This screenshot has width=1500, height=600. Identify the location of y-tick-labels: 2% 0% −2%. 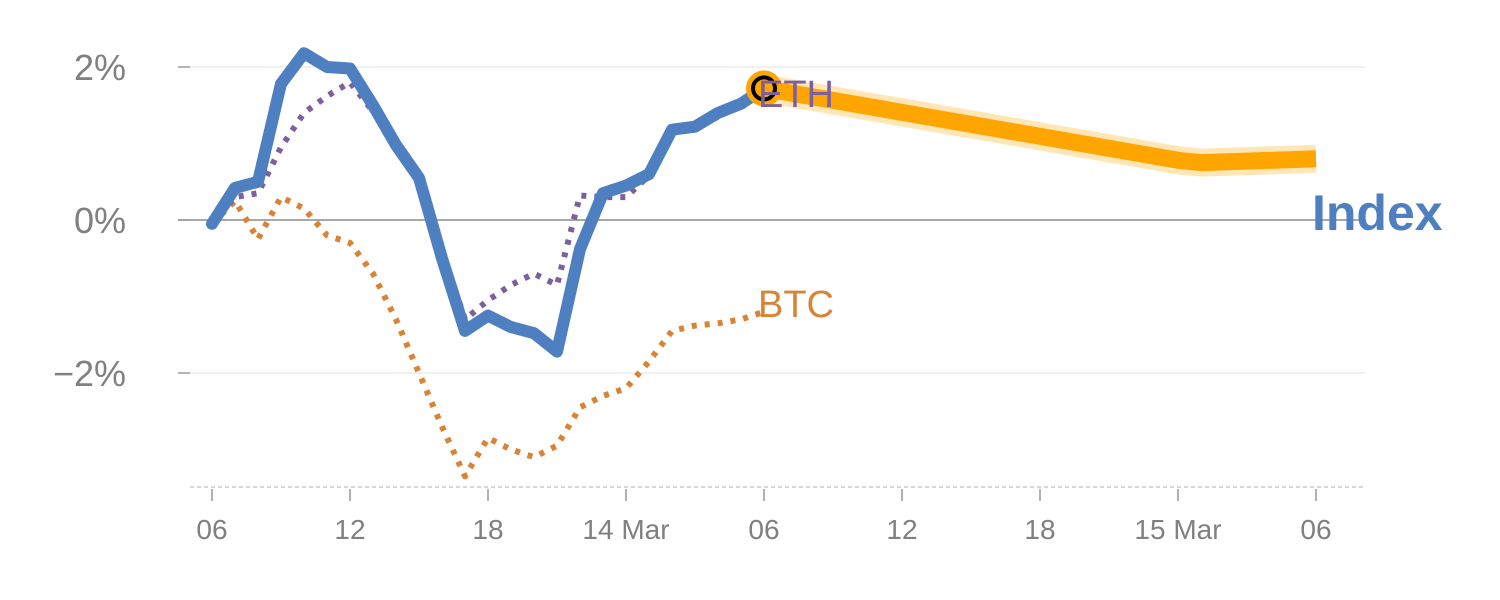
(89, 220).